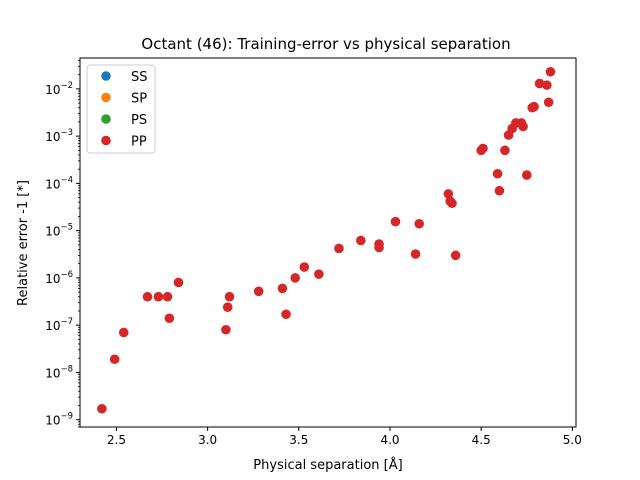 This screenshot has width=640, height=480. Describe the element at coordinates (139, 120) in the screenshot. I see `legend-label: PS` at that location.